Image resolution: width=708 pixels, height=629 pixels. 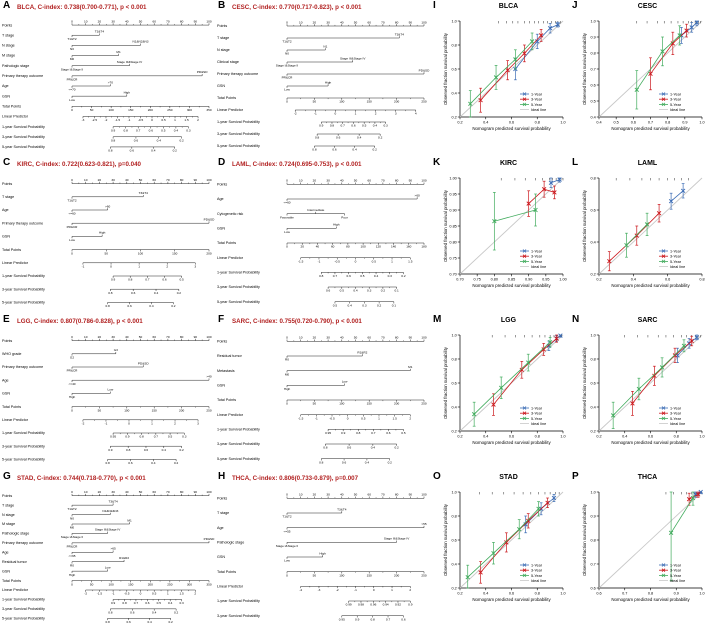 I want to click on svg-text: 140, so click(x=393, y=247).